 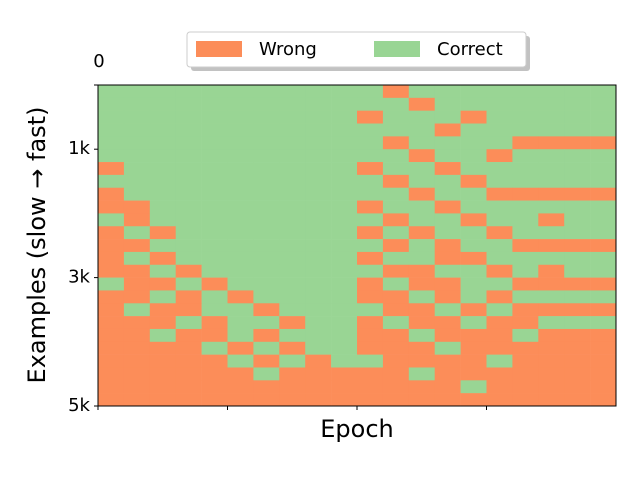 I want to click on y-tick-label: 1k, so click(x=79, y=148).